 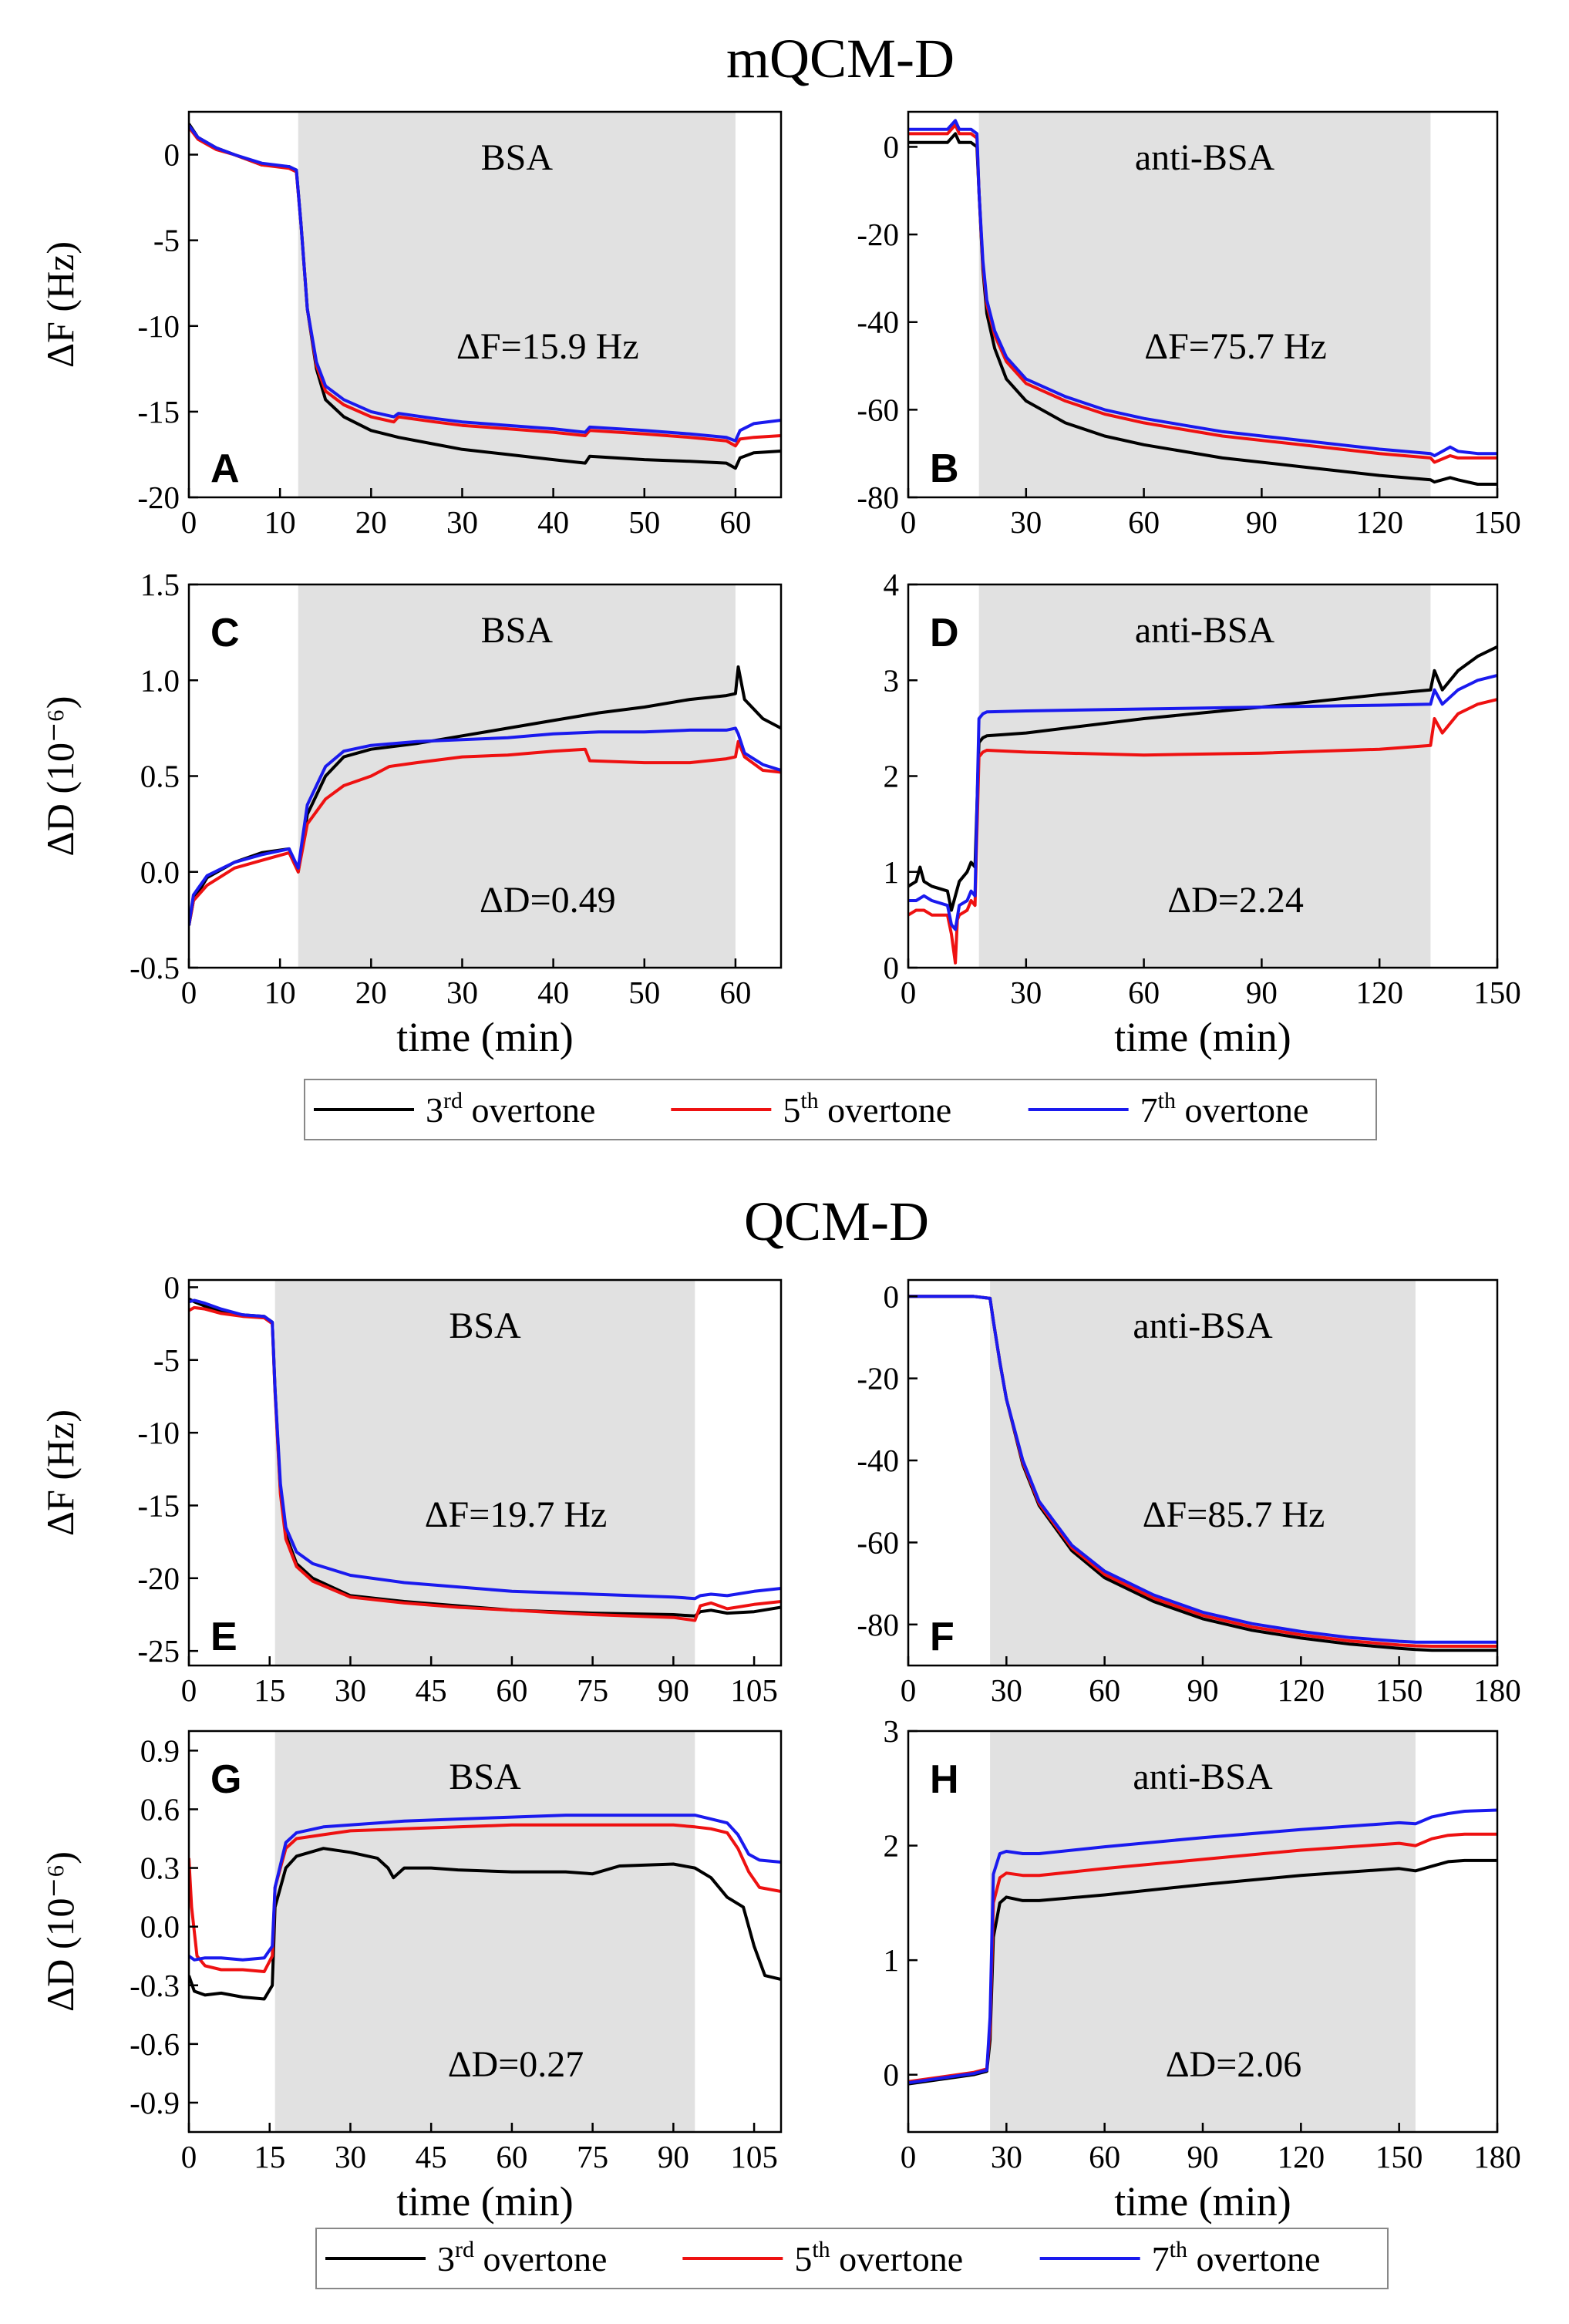 What do you see at coordinates (158, 411) in the screenshot?
I see `y-tick-label: -15` at bounding box center [158, 411].